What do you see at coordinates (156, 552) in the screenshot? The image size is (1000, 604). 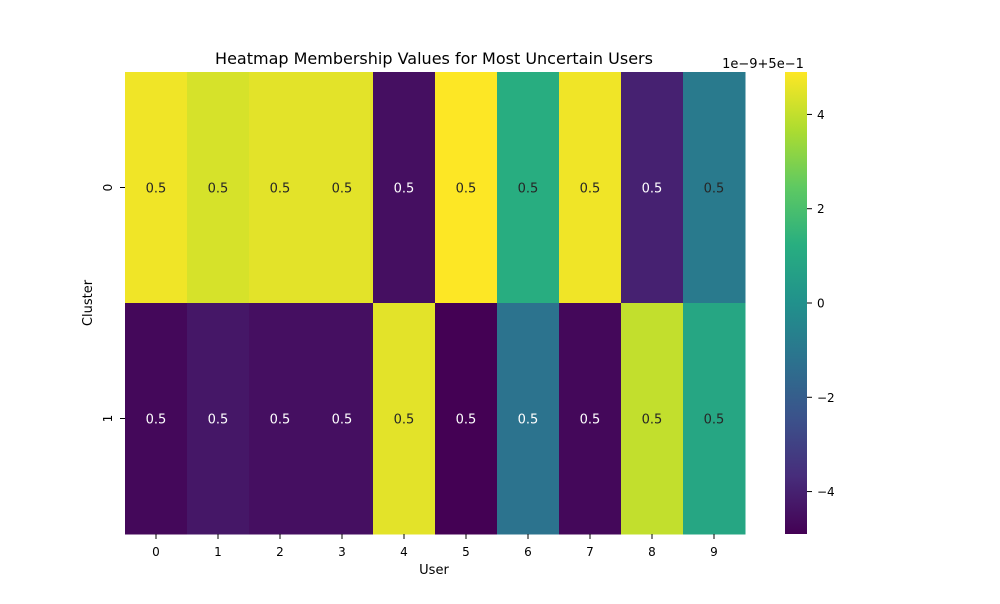 I see `x-tick-label: 0` at bounding box center [156, 552].